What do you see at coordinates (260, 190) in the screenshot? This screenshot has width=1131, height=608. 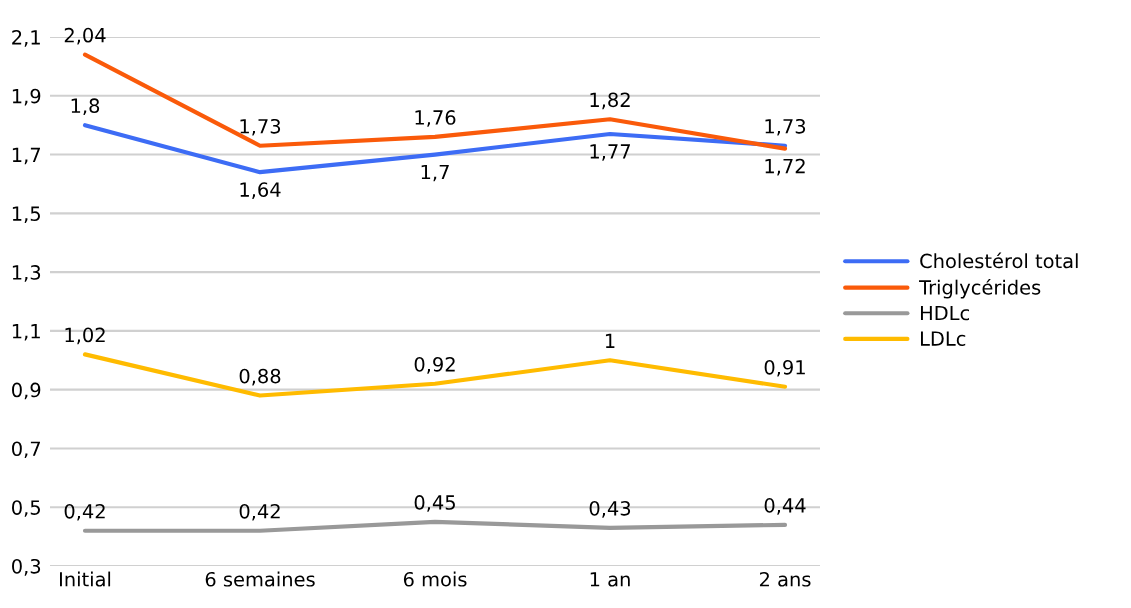 I see `data-label: 1,64` at bounding box center [260, 190].